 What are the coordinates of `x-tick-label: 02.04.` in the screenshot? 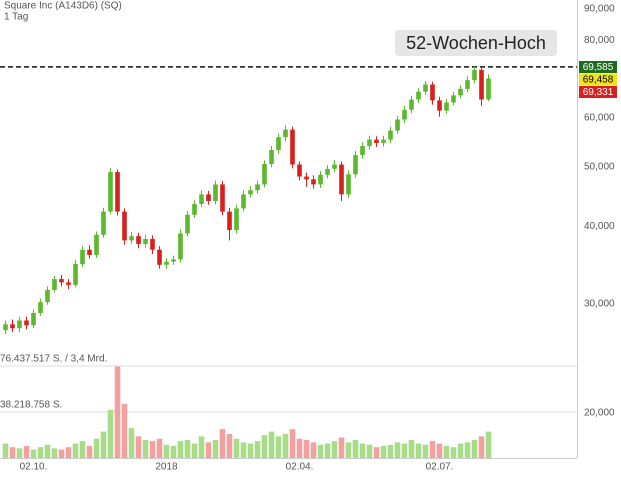 It's located at (300, 467).